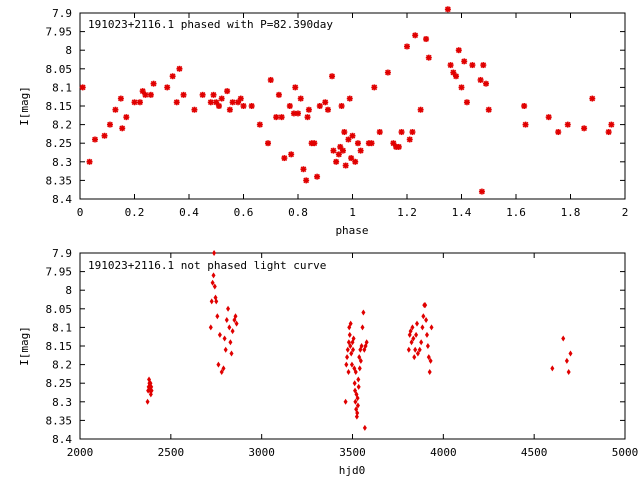 Image resolution: width=640 pixels, height=485 pixels. Describe the element at coordinates (298, 212) in the screenshot. I see `x-tick-label: 0.8` at that location.